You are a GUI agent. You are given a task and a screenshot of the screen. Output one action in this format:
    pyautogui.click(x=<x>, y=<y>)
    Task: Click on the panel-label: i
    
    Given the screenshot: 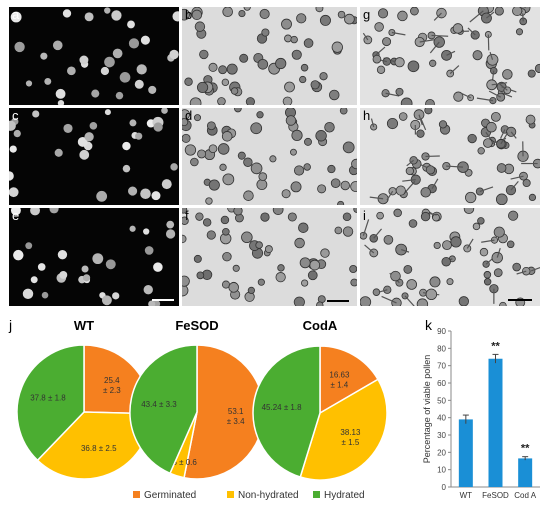 What is the action you would take?
    pyautogui.click(x=364, y=215)
    